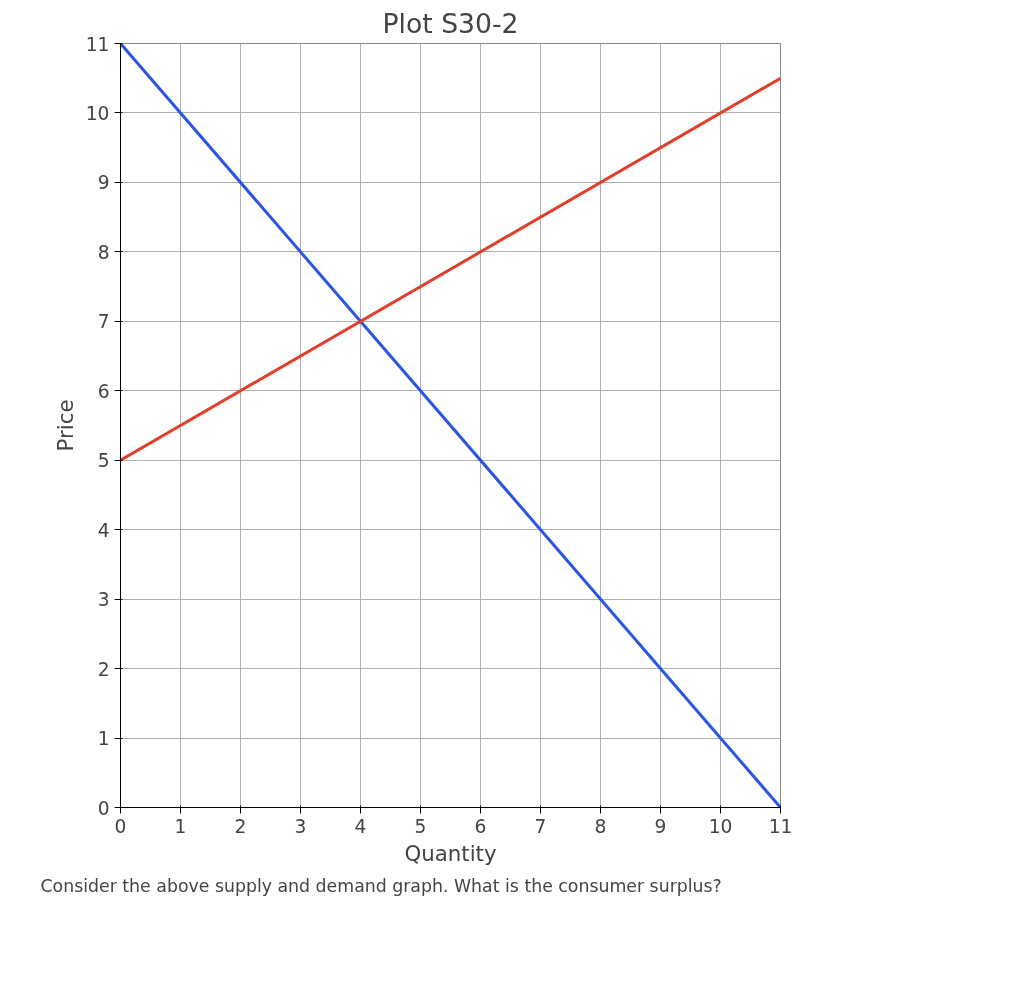  I want to click on chart-title: Plot S30-2, so click(450, 23).